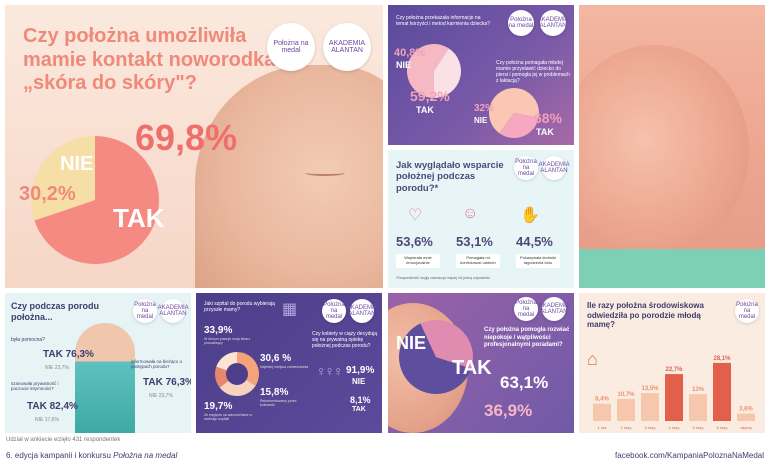 Image resolution: width=770 pixels, height=468 pixels. I want to click on bar-value-label-6: 28,1%, so click(722, 359).